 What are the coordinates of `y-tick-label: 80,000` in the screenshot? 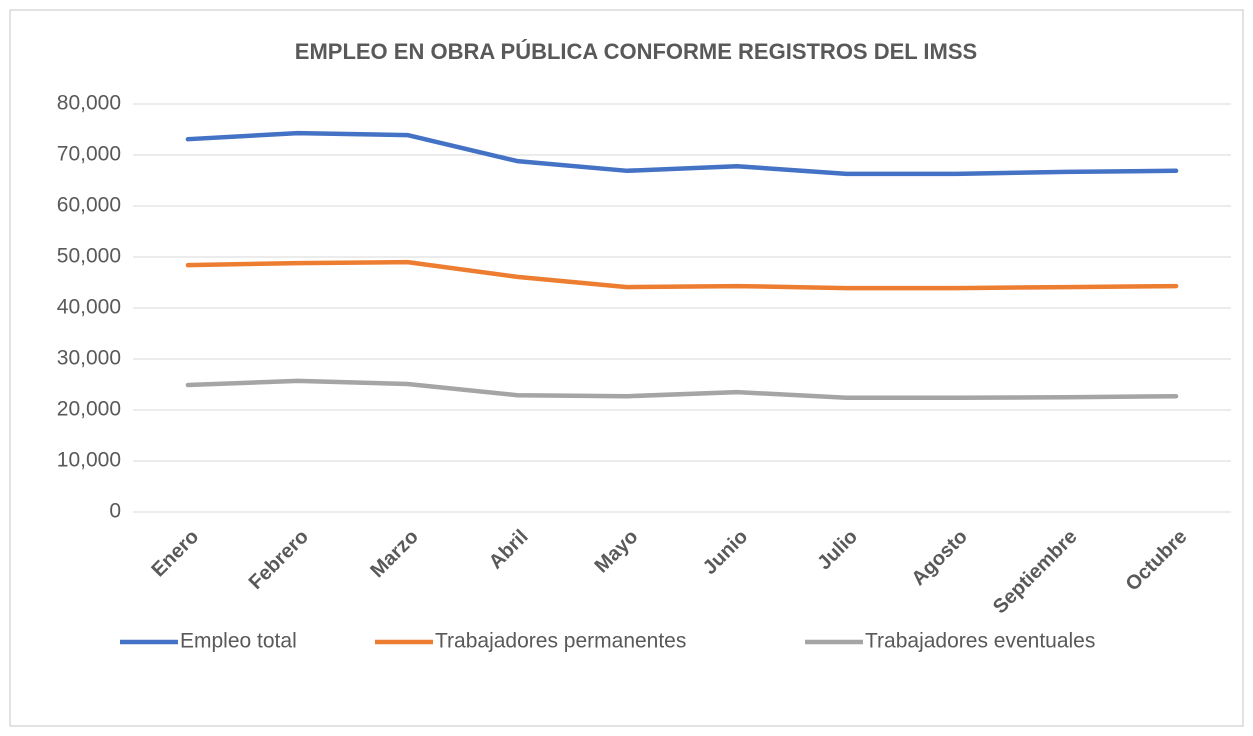 It's located at (89, 103).